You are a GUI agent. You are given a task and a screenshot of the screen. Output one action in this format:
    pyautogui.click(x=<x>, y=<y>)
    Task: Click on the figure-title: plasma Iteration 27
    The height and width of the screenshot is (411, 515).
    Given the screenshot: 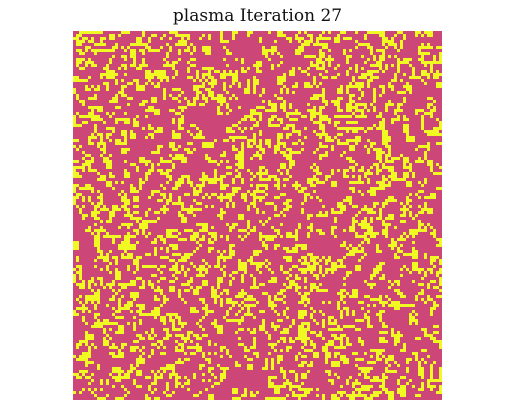 What is the action you would take?
    pyautogui.click(x=257, y=16)
    